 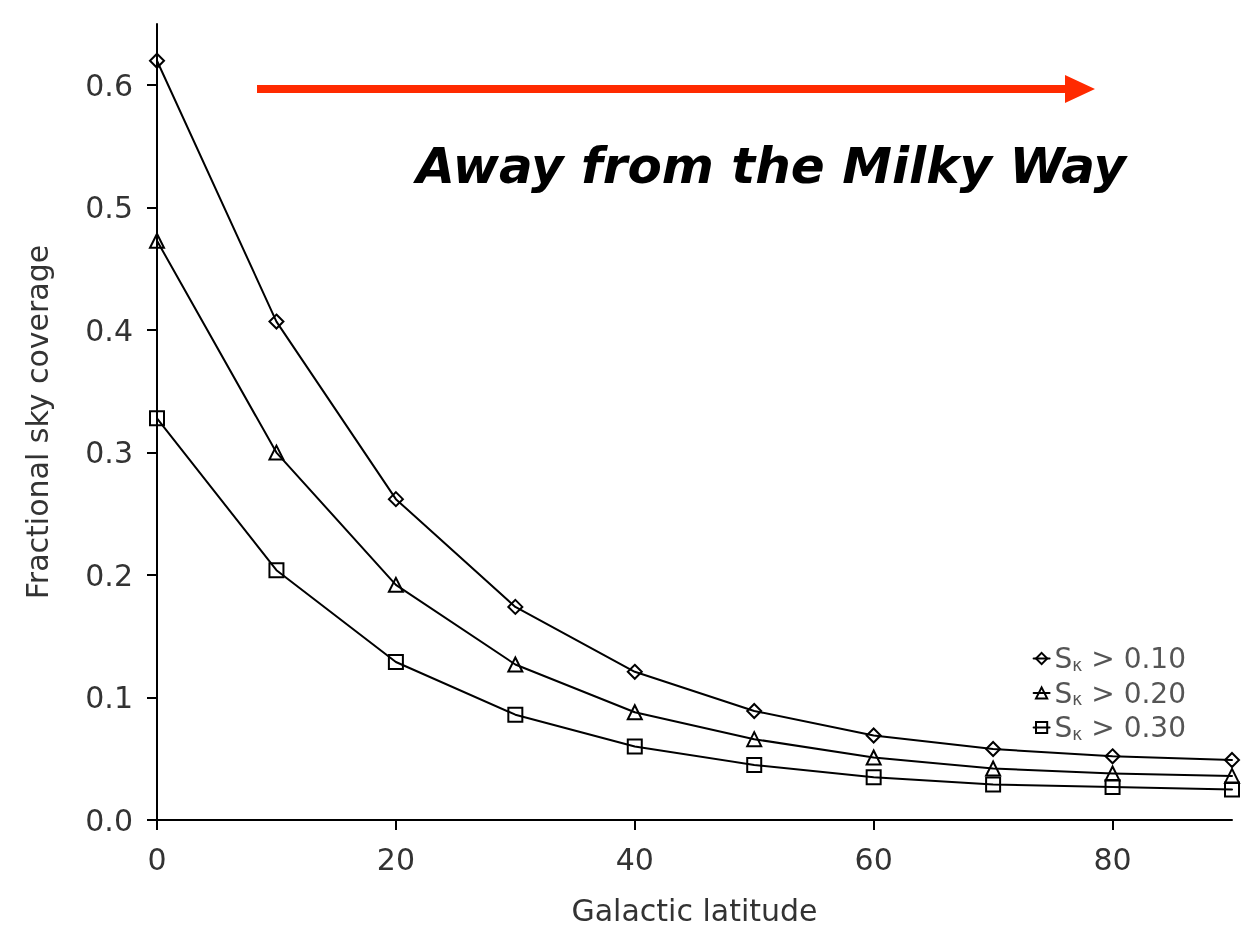 I want to click on x-tick-label: 80, so click(x=1112, y=859).